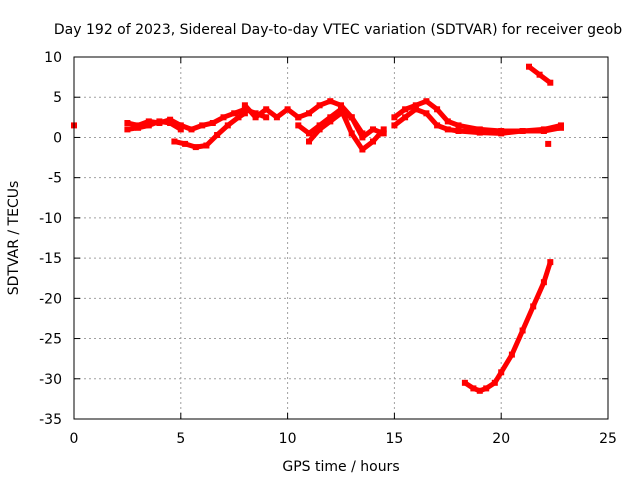  Describe the element at coordinates (50, 420) in the screenshot. I see `y-tick-label: -35` at that location.